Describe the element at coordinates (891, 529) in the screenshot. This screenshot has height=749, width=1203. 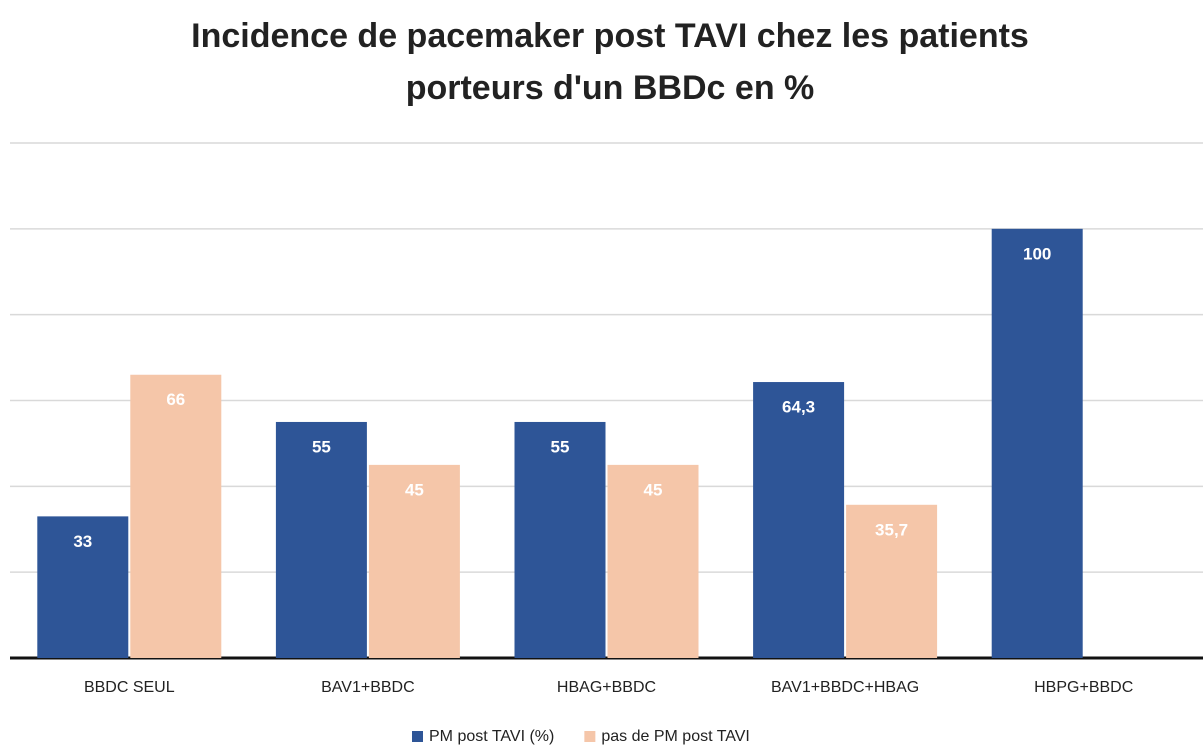
I see `data-label: 35,7` at that location.